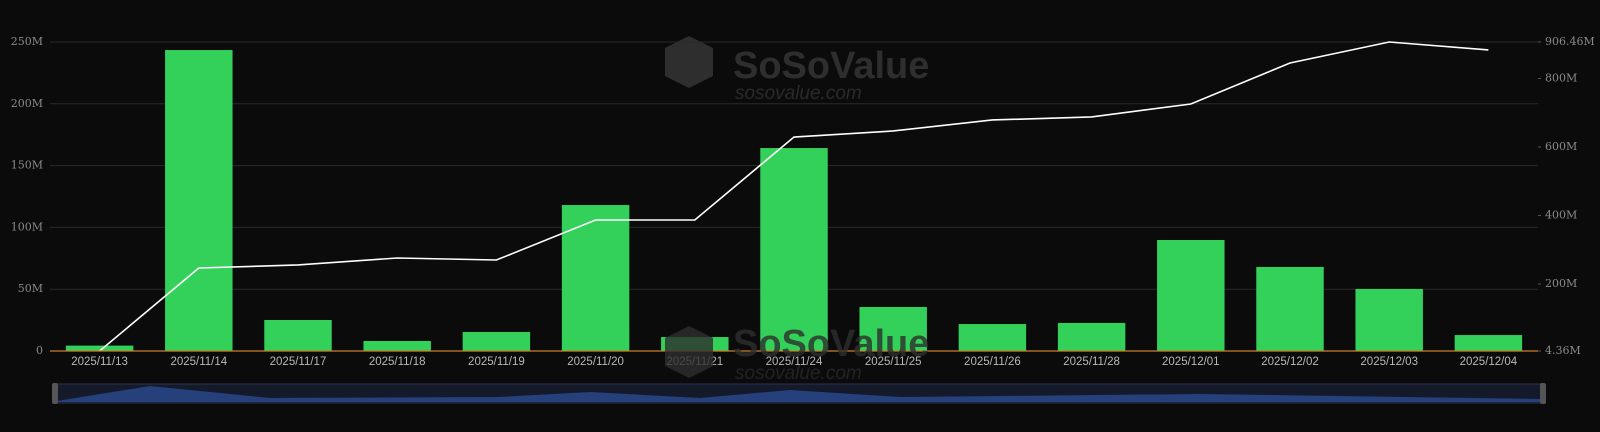 The width and height of the screenshot is (1600, 432). What do you see at coordinates (1561, 214) in the screenshot?
I see `y2-tick-label: 400M` at bounding box center [1561, 214].